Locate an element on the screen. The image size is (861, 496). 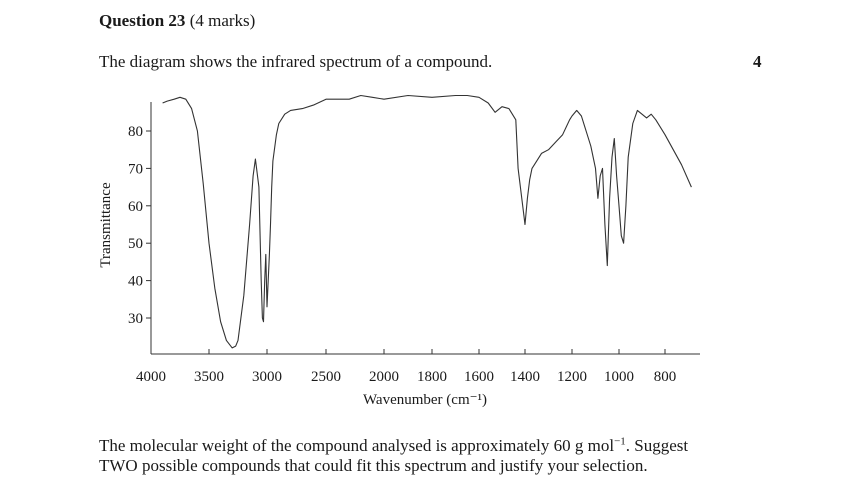
y-tick-label: 60 is located at coordinates (135, 207).